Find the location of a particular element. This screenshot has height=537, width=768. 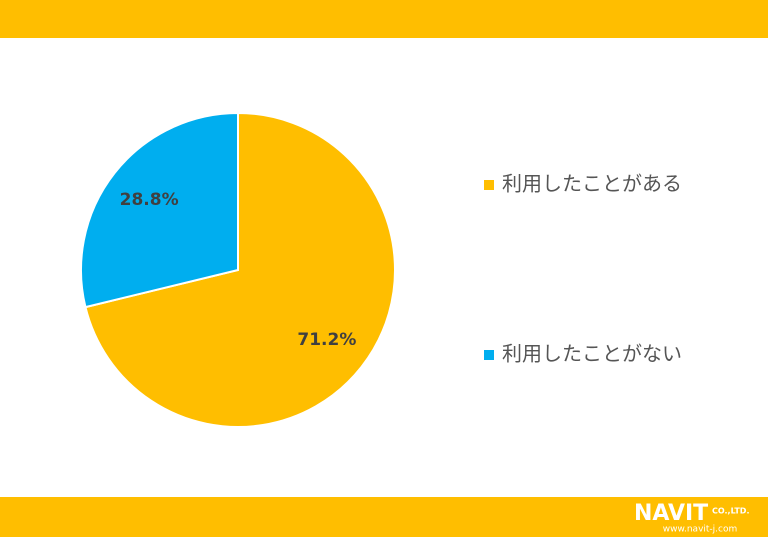

legend-label: 利用したことがある is located at coordinates (592, 184).